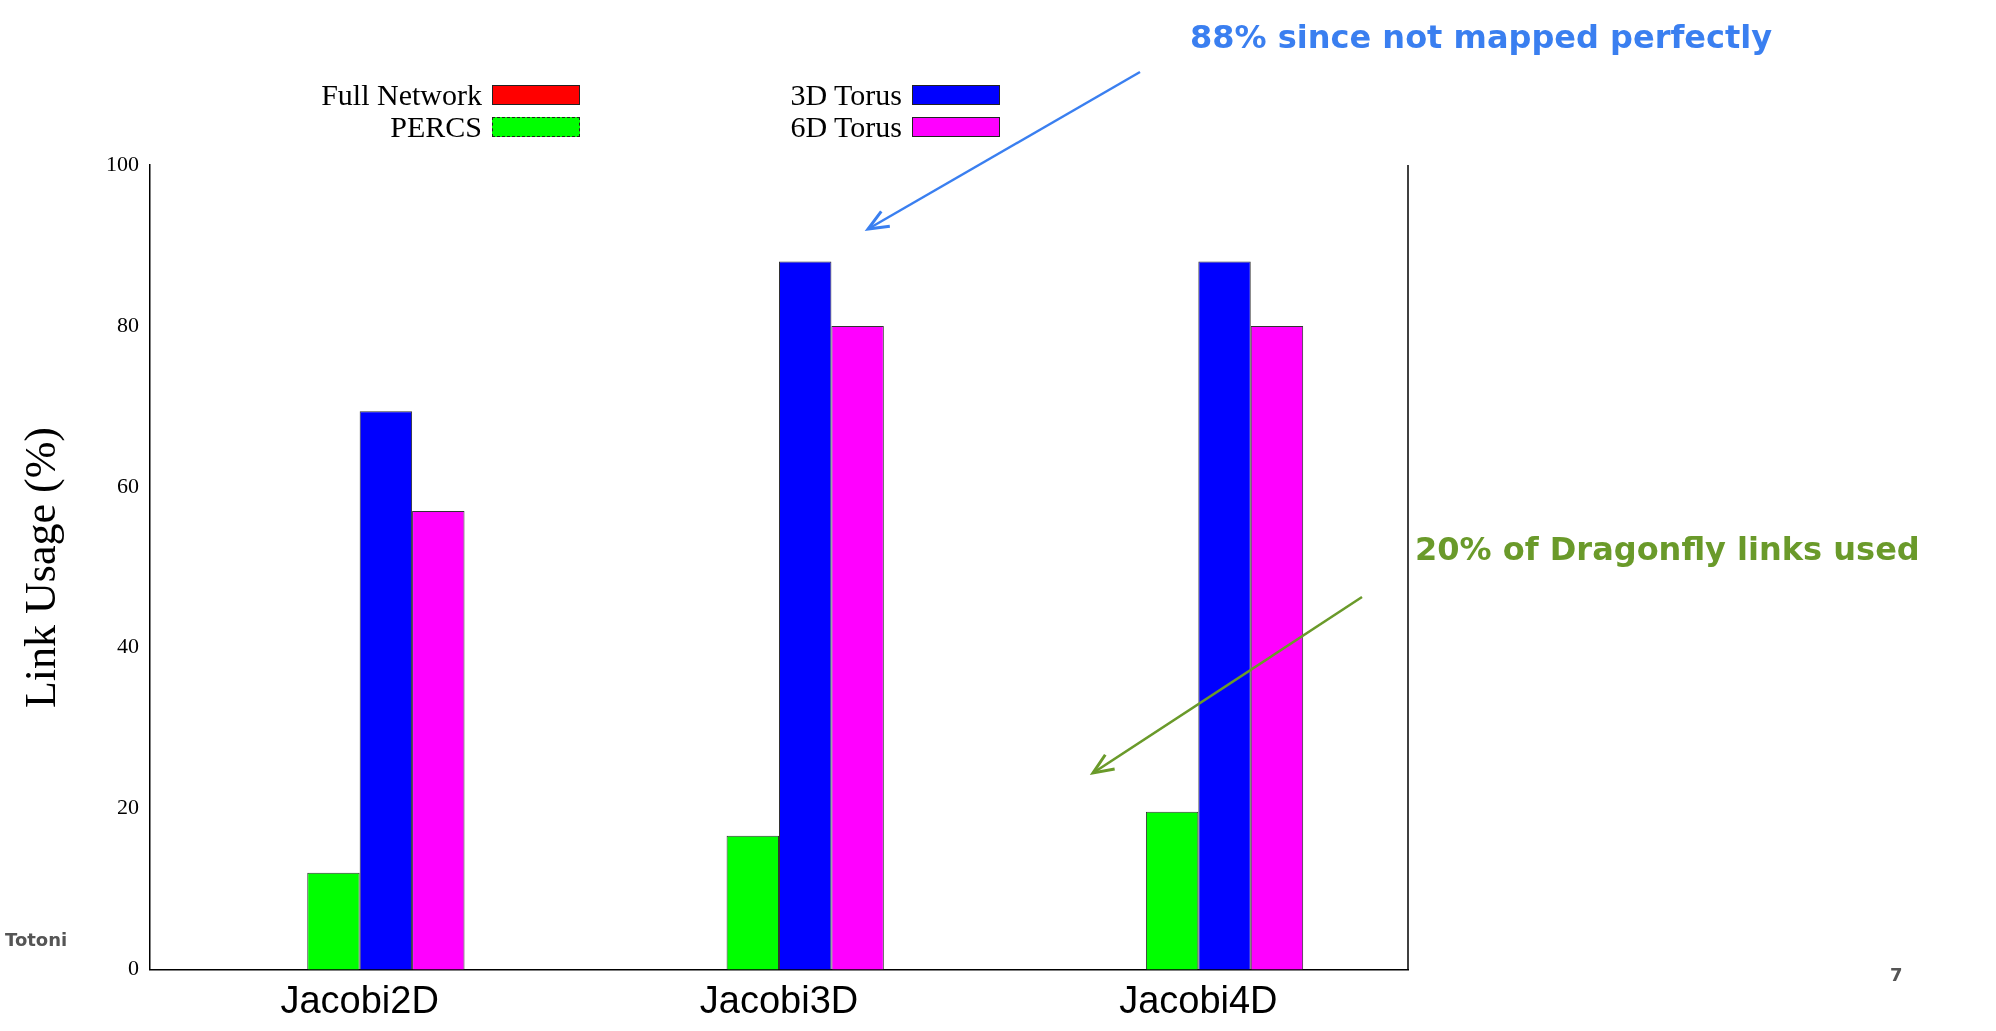 The height and width of the screenshot is (1031, 1996). Describe the element at coordinates (128, 646) in the screenshot. I see `y-tick-label: 40` at that location.